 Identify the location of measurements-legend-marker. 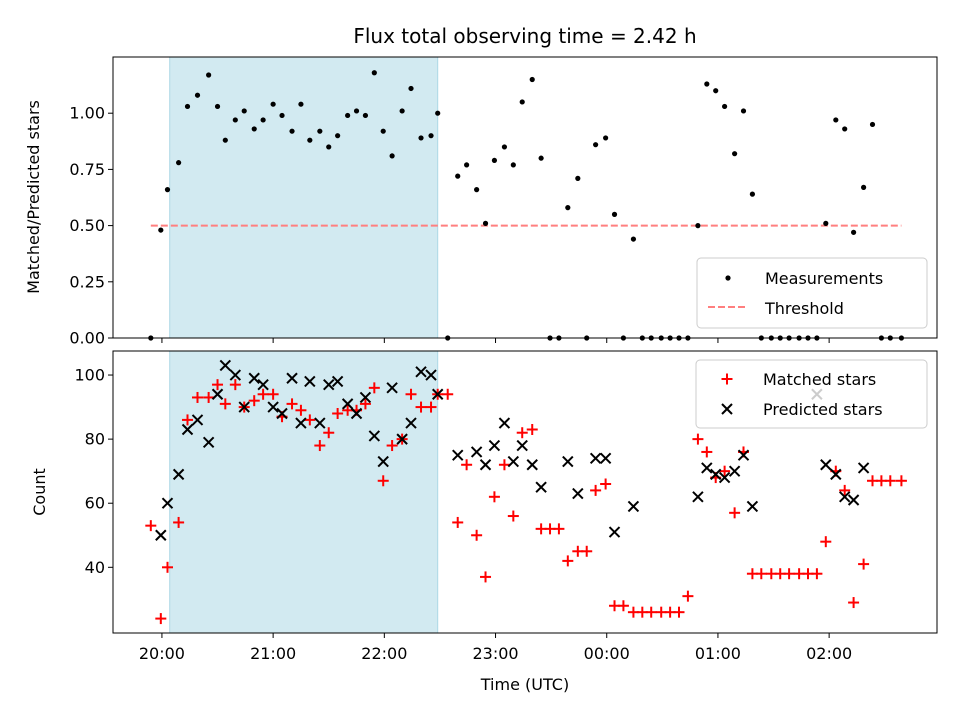
(728, 278).